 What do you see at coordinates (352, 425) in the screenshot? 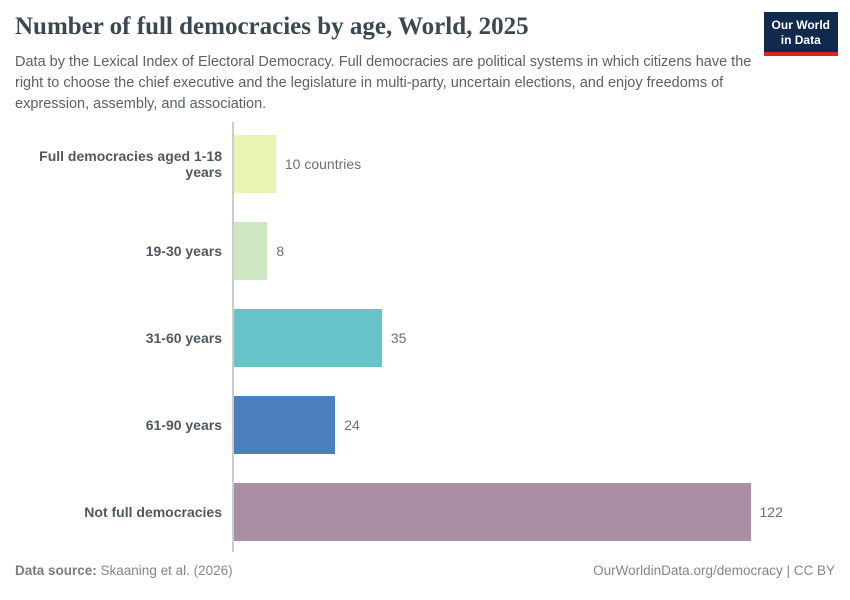
I see `value-label: 24` at bounding box center [352, 425].